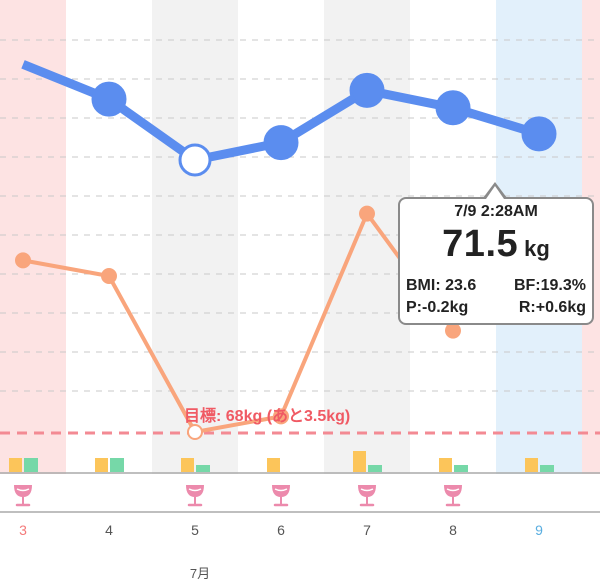  What do you see at coordinates (195, 530) in the screenshot?
I see `day-label: 5` at bounding box center [195, 530].